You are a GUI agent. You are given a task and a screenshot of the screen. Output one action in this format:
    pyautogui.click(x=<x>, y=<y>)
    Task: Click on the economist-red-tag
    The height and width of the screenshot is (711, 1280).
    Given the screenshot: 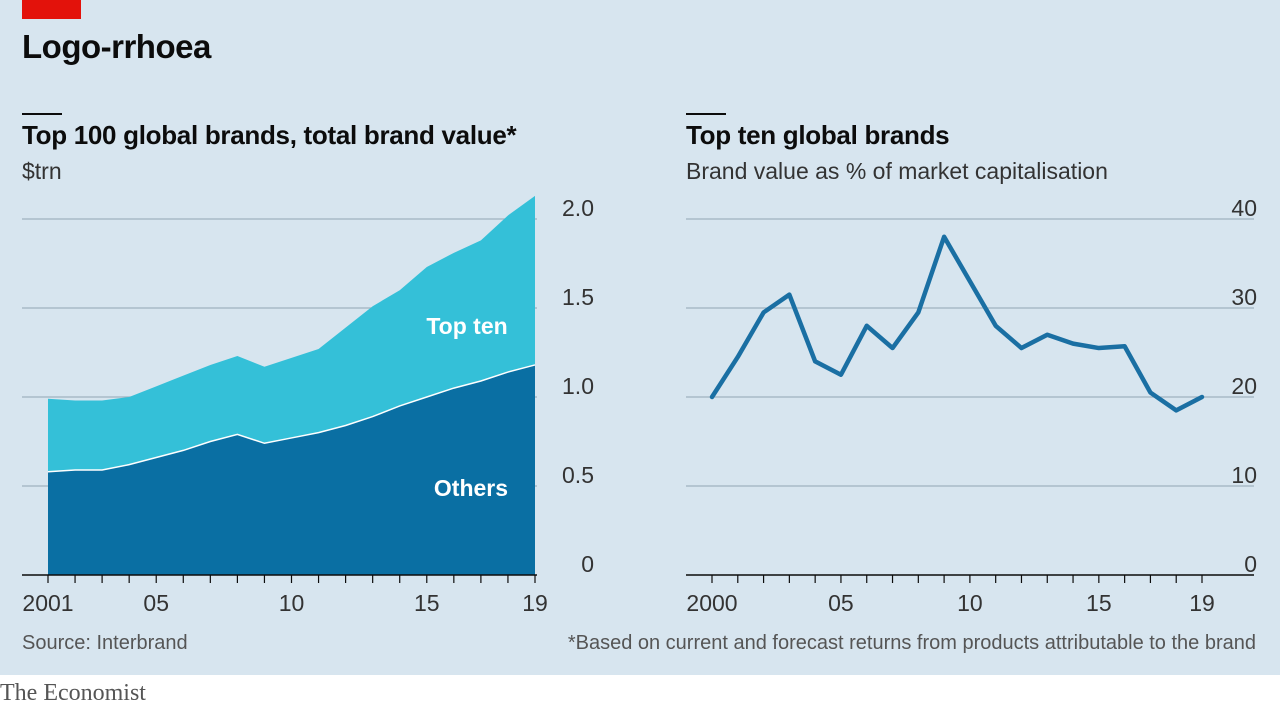 What is the action you would take?
    pyautogui.click(x=51, y=9)
    